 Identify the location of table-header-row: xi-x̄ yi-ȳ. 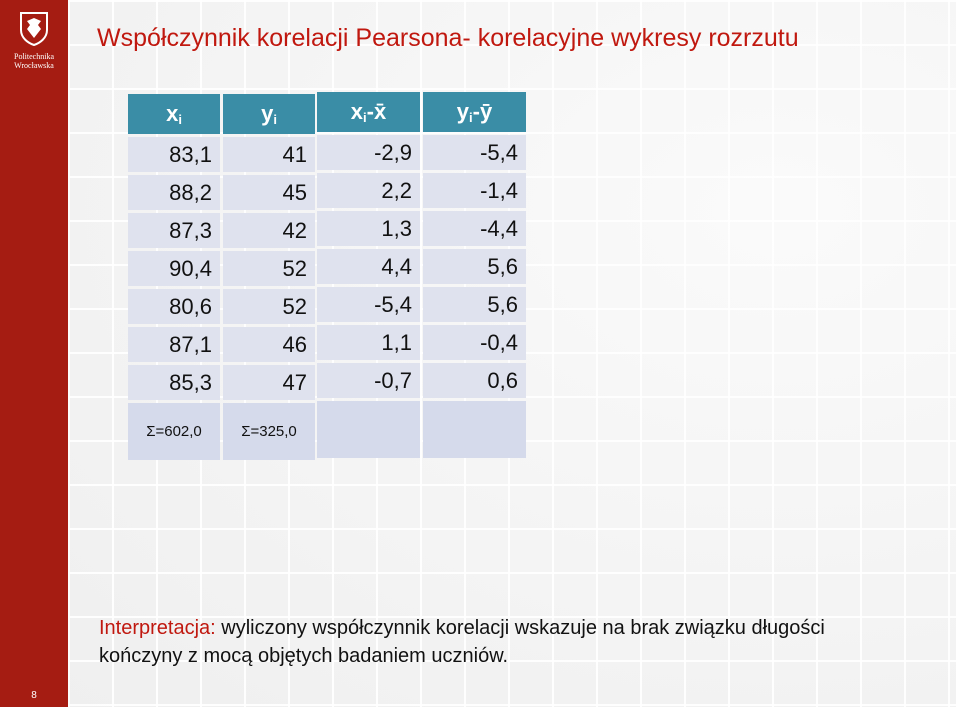
(421, 112).